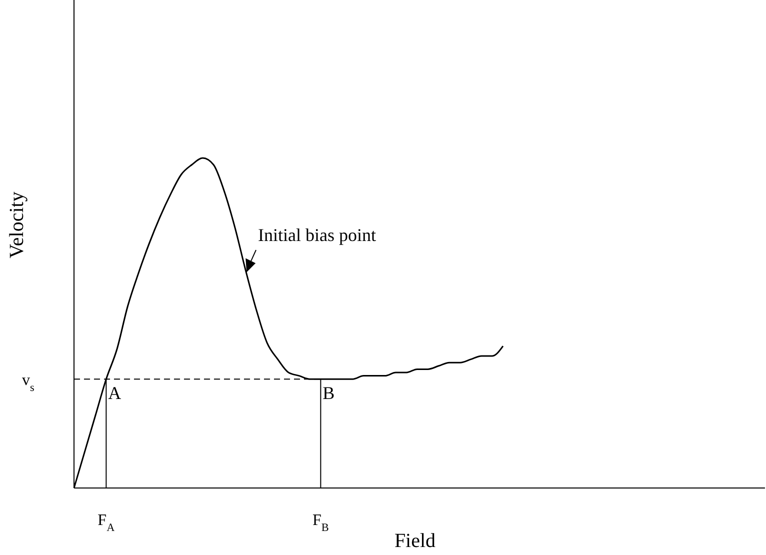 The height and width of the screenshot is (555, 766). What do you see at coordinates (320, 523) in the screenshot?
I see `x-tick-label: F$_{B}$` at bounding box center [320, 523].